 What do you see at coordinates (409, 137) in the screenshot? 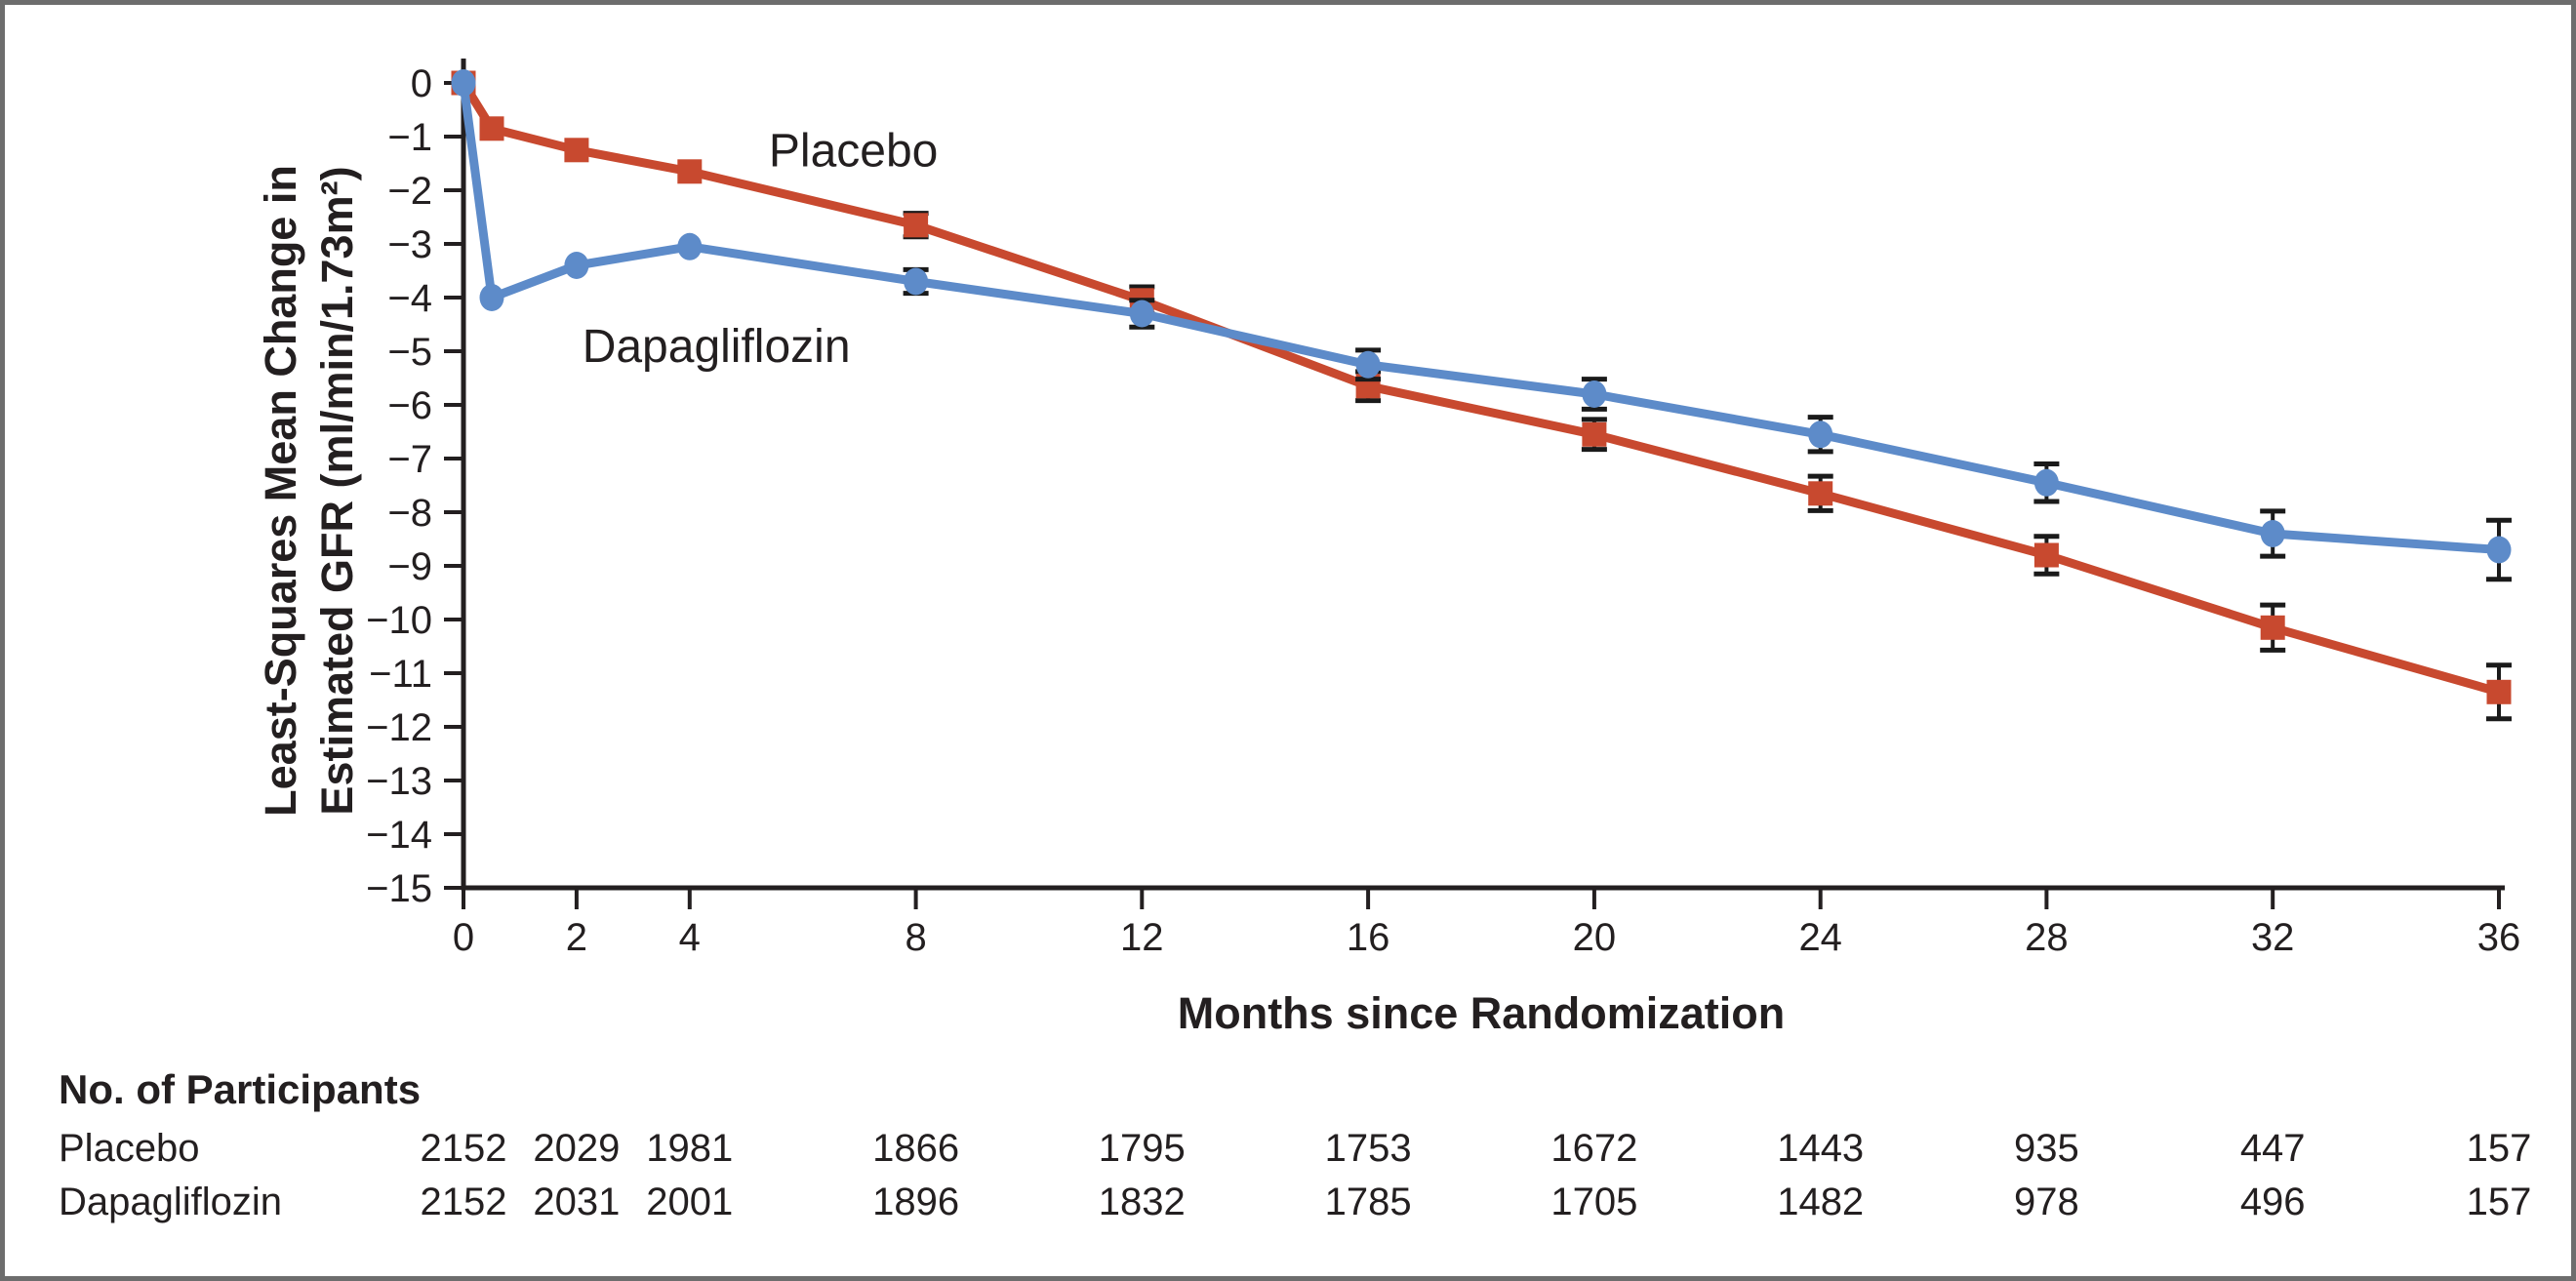
I see `y-tick-label: −1` at bounding box center [409, 137].